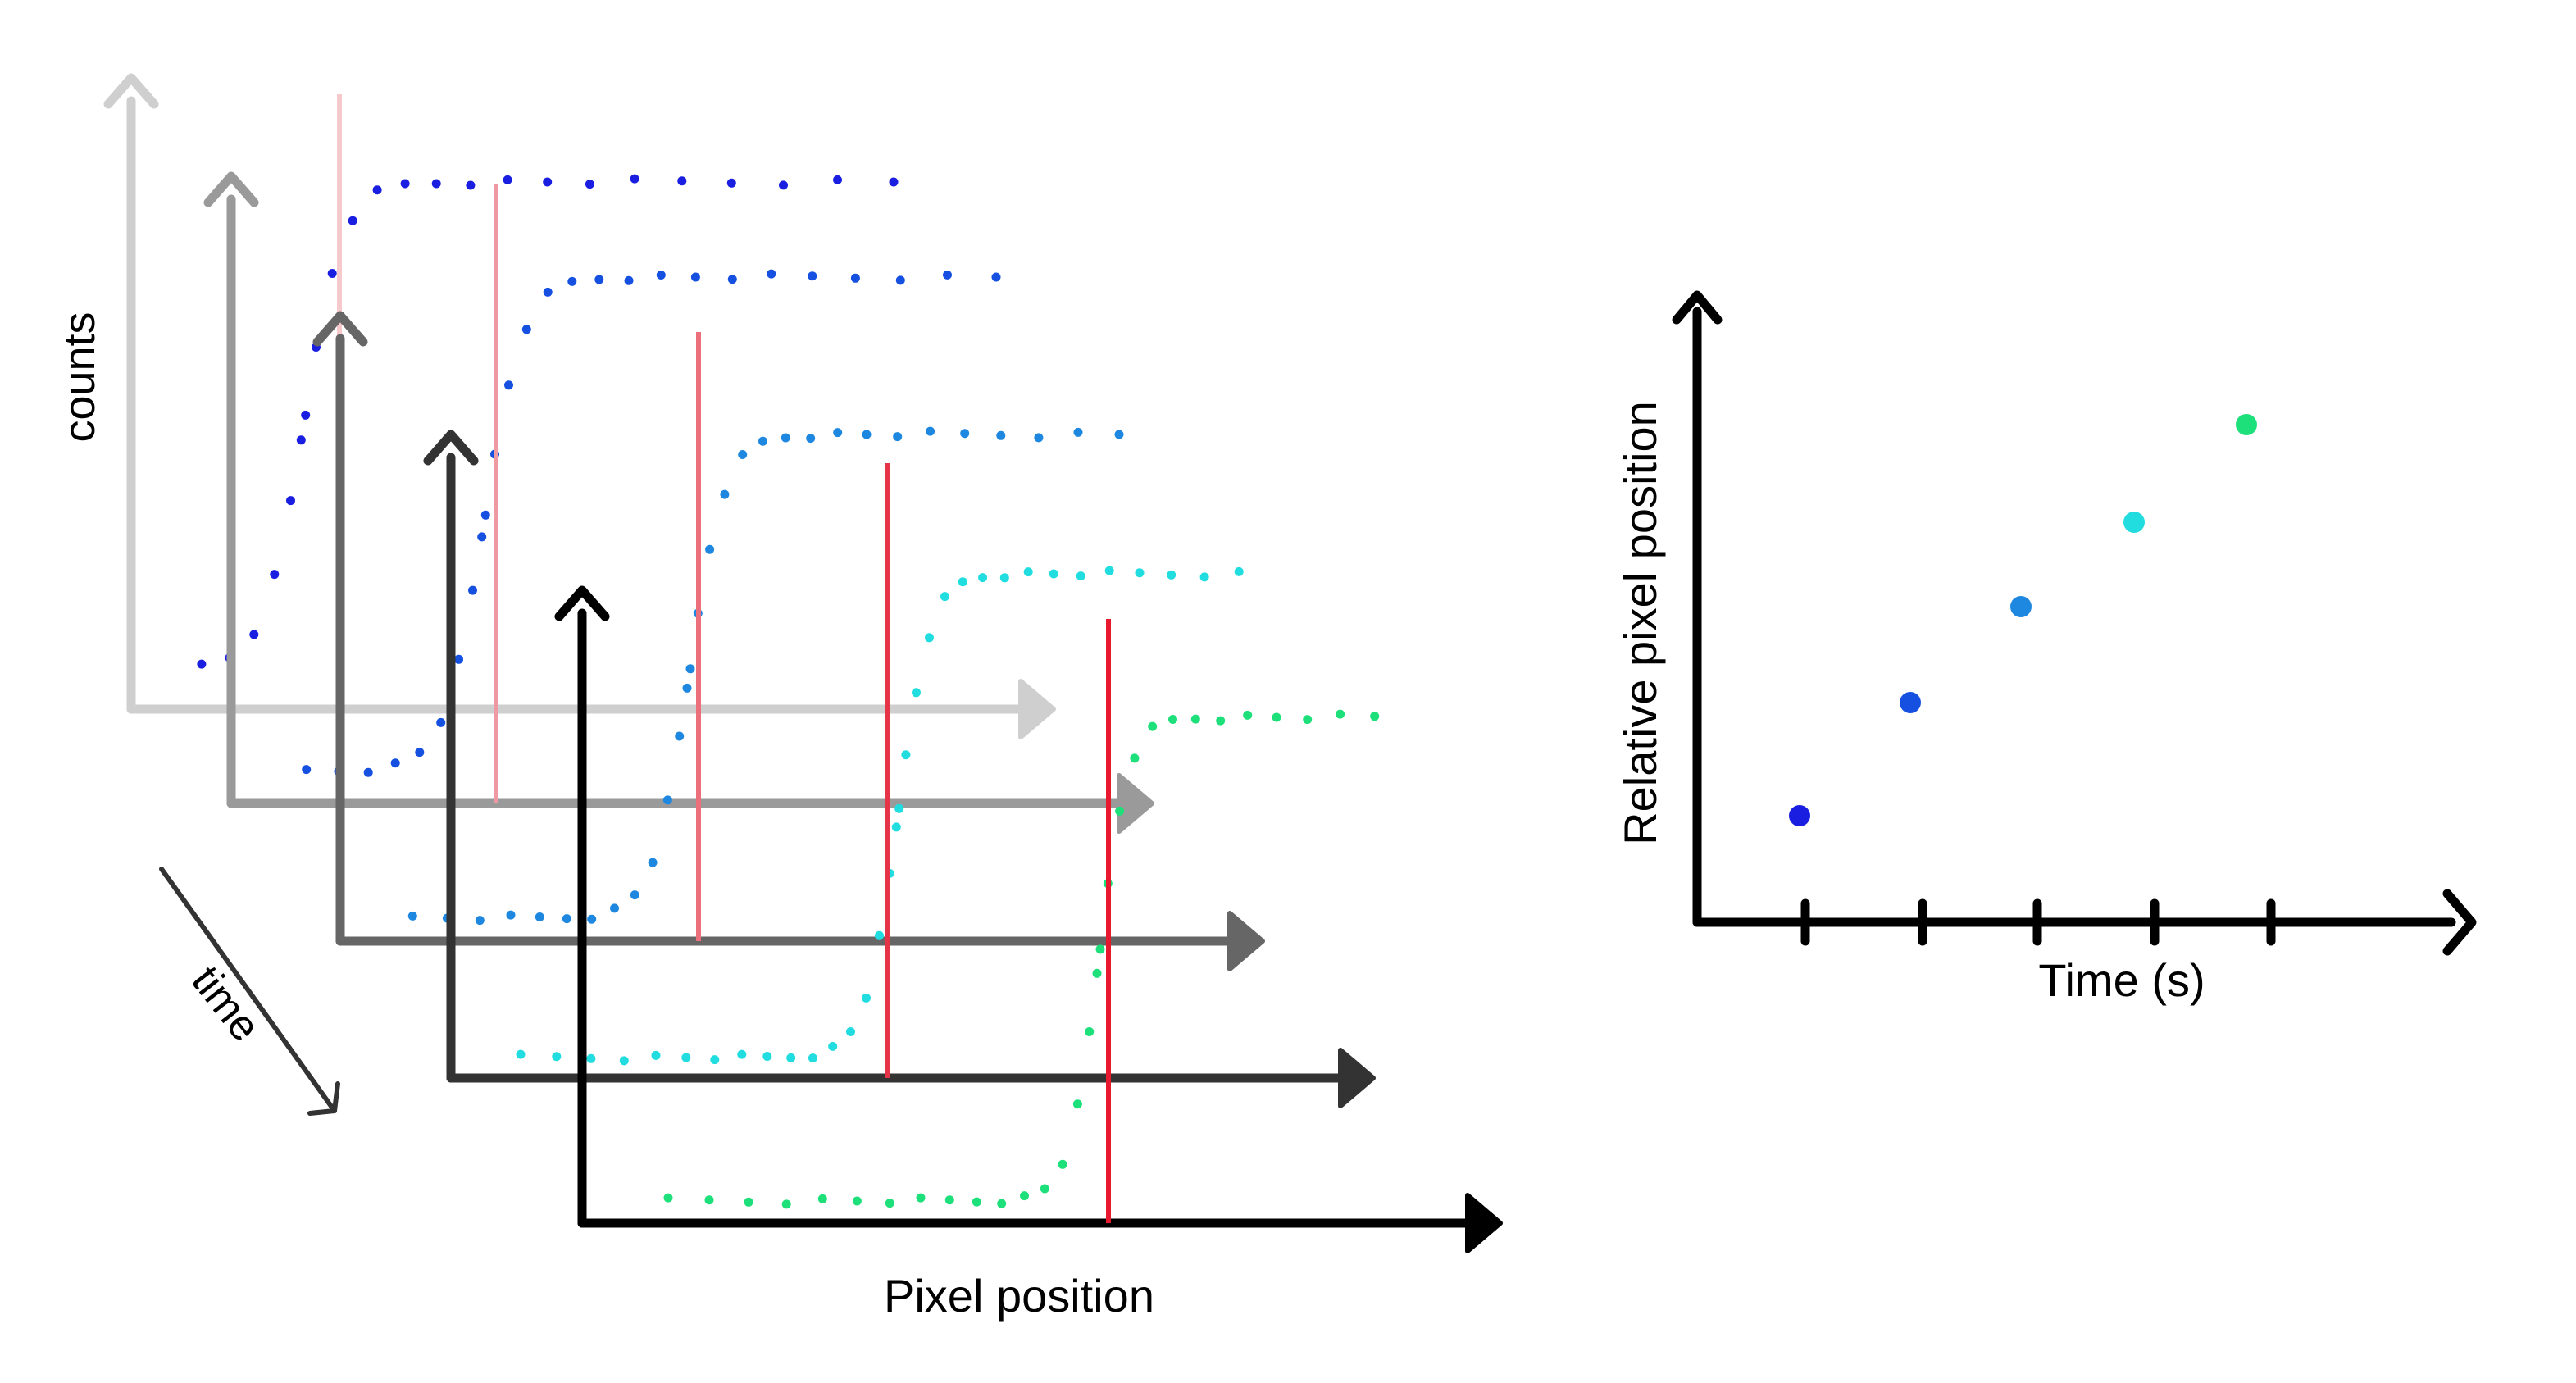  What do you see at coordinates (248, 990) in the screenshot?
I see `time-arrow-shaft` at bounding box center [248, 990].